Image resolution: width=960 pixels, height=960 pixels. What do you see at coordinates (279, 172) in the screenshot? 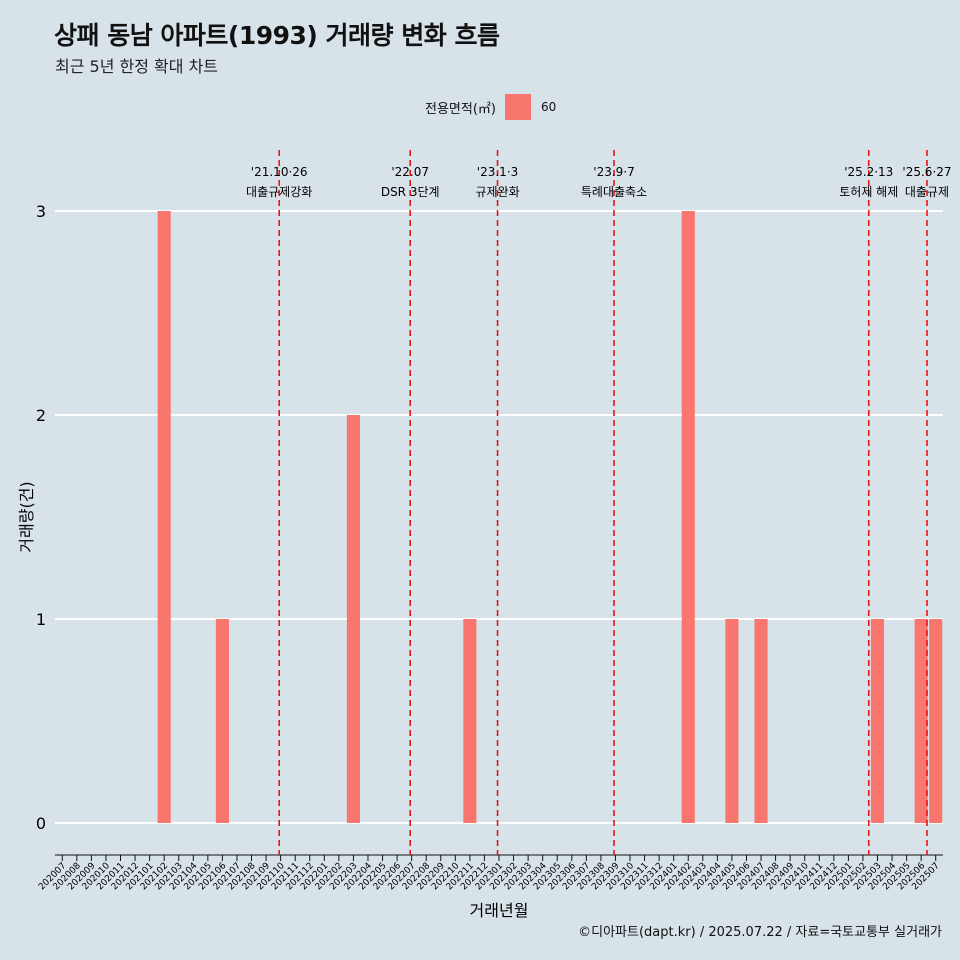
I see `event-date-label: '21.10·26` at bounding box center [279, 172].